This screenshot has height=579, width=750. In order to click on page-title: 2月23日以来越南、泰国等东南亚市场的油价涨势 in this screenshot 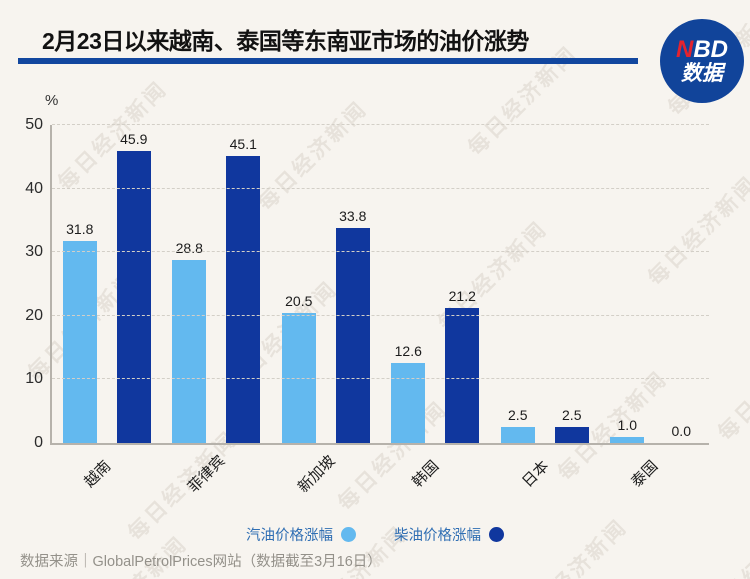, I will do `click(285, 41)`.